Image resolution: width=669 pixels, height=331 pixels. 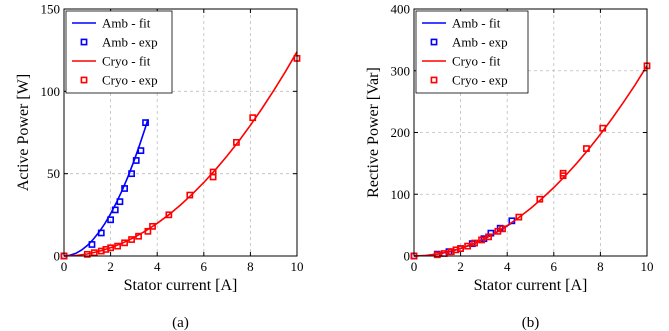 I want to click on y-tick-label: 200, so click(x=401, y=132).